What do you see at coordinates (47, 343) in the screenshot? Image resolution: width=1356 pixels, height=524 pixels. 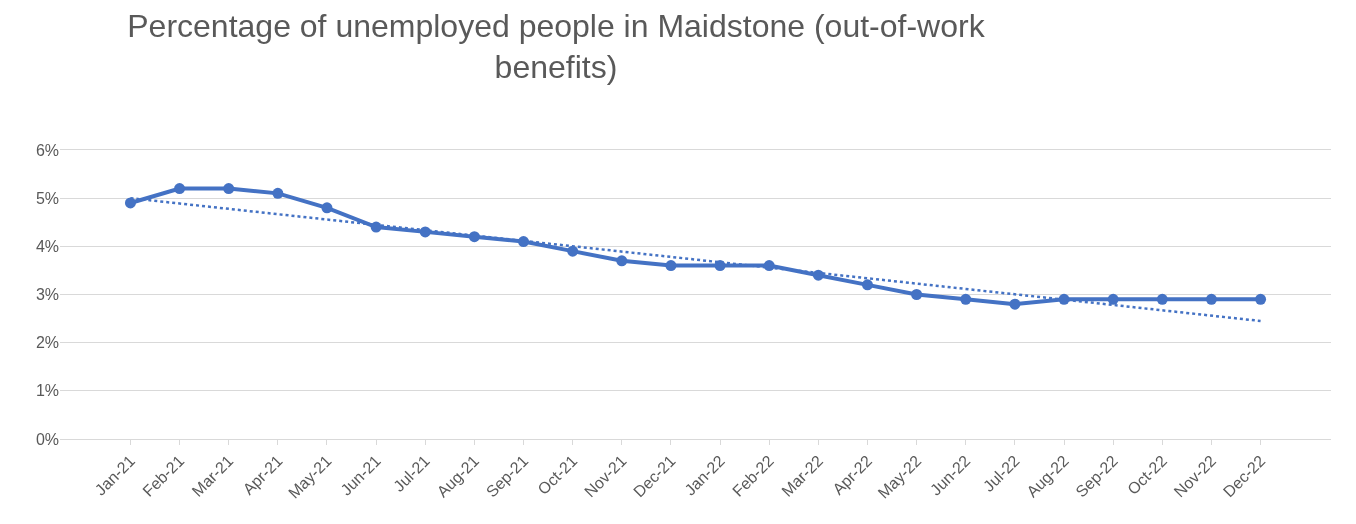 I see `y-tick-label: 2%` at bounding box center [47, 343].